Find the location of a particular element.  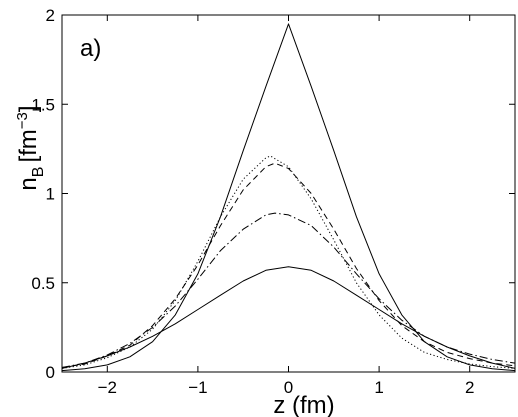

x-axis-title: z (fm) is located at coordinates (303, 404).